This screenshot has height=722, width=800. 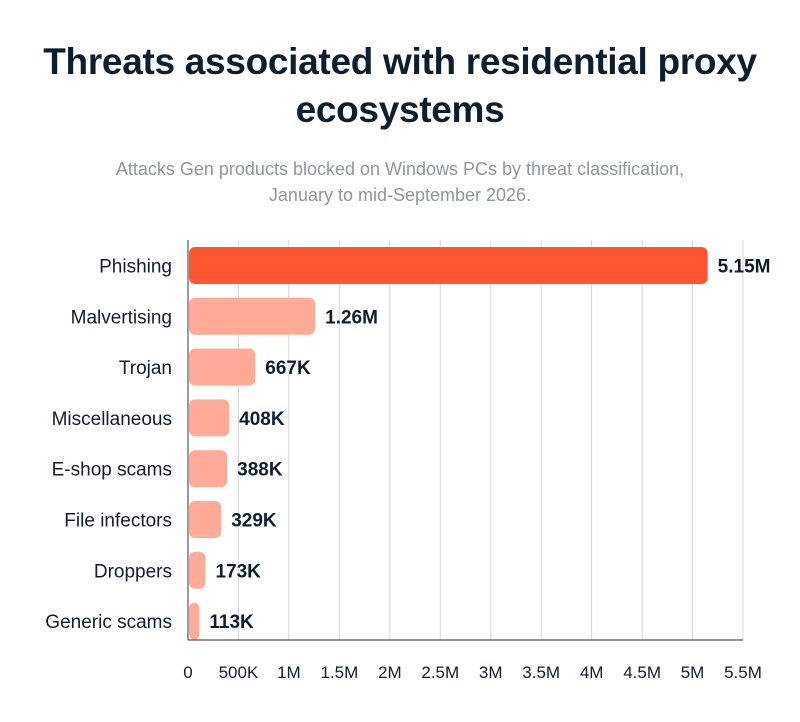 I want to click on value-label: 5.15M, so click(x=744, y=267).